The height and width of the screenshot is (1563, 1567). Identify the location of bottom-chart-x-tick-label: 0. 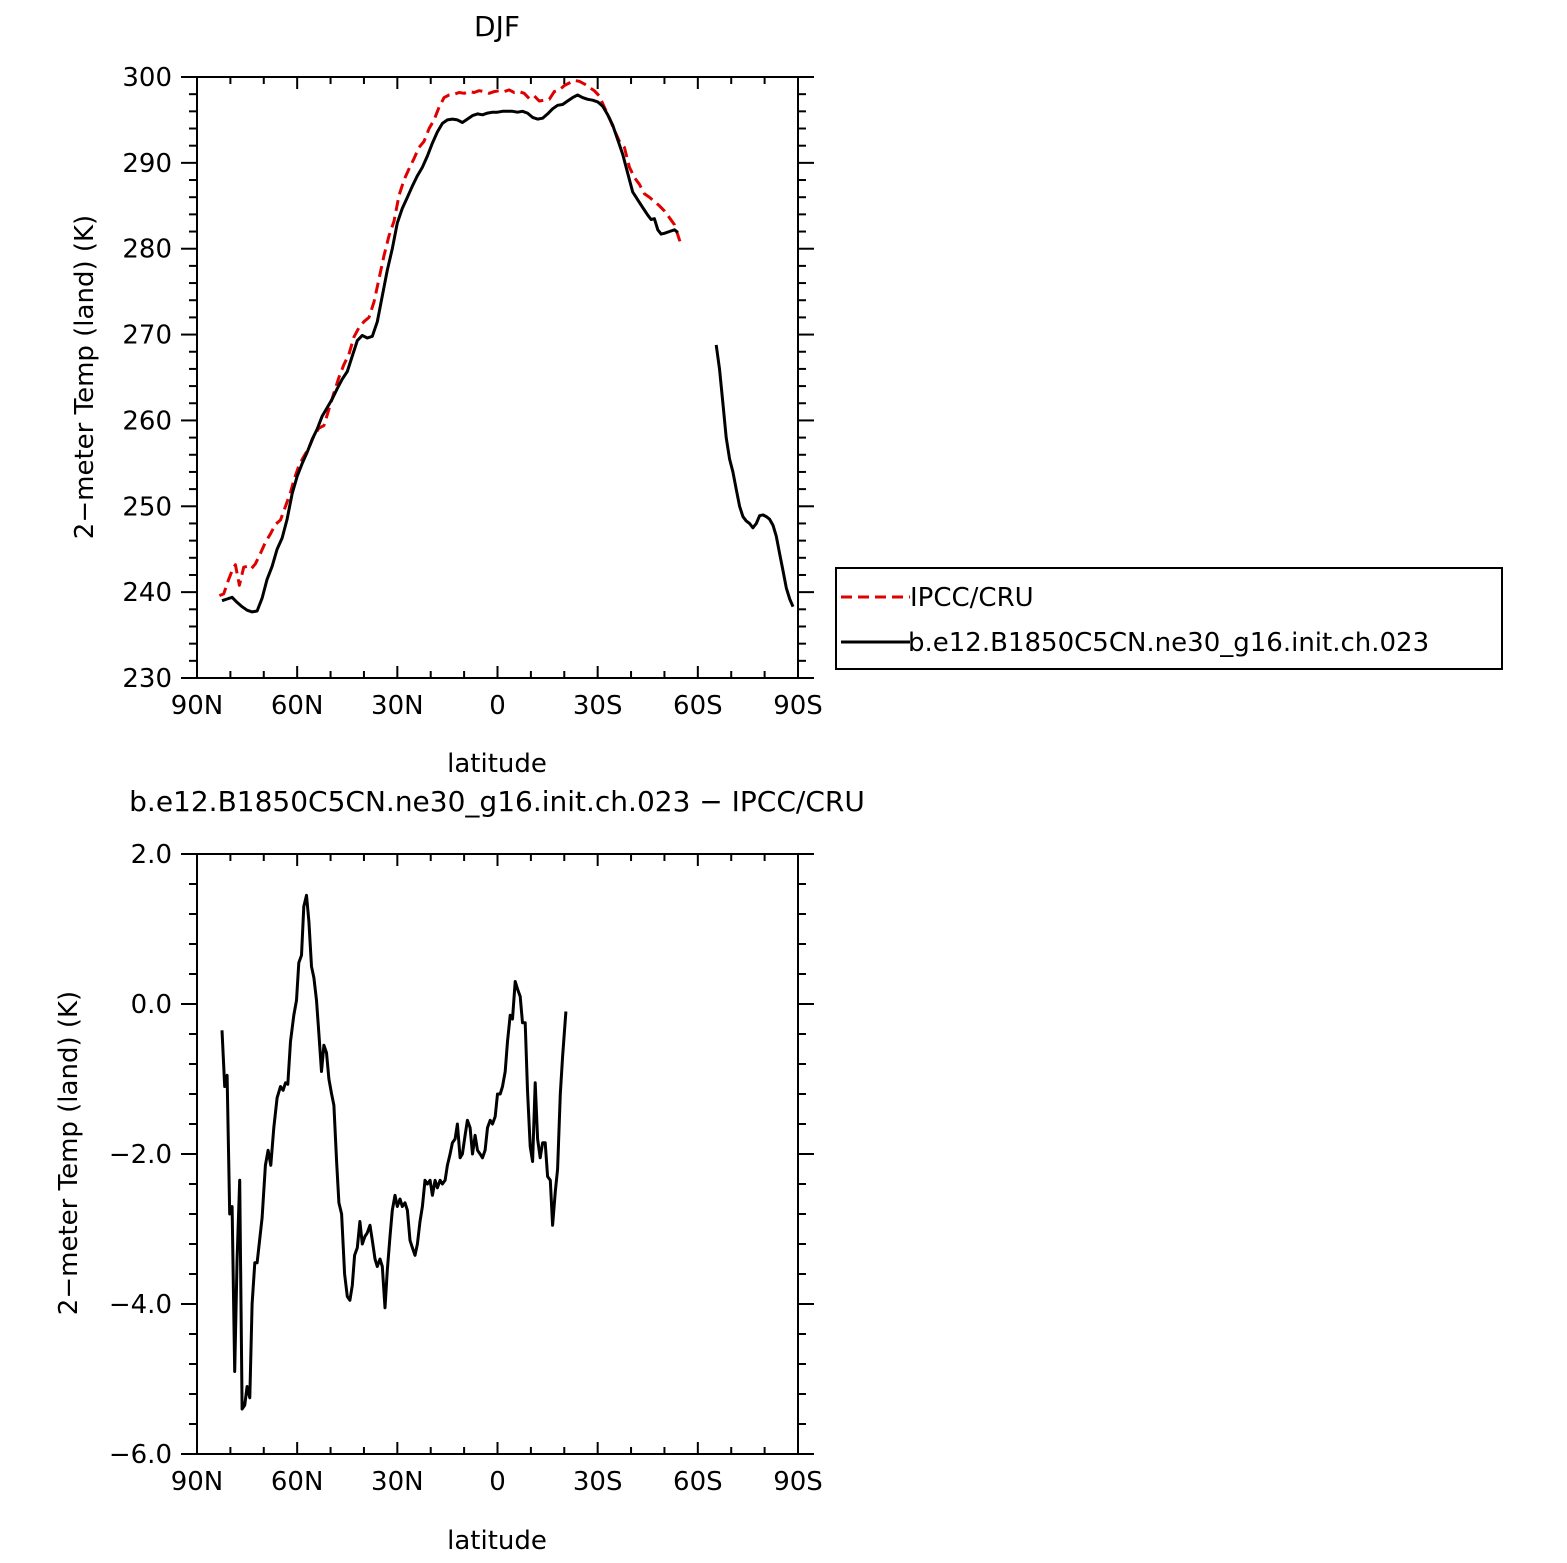
(497, 1482).